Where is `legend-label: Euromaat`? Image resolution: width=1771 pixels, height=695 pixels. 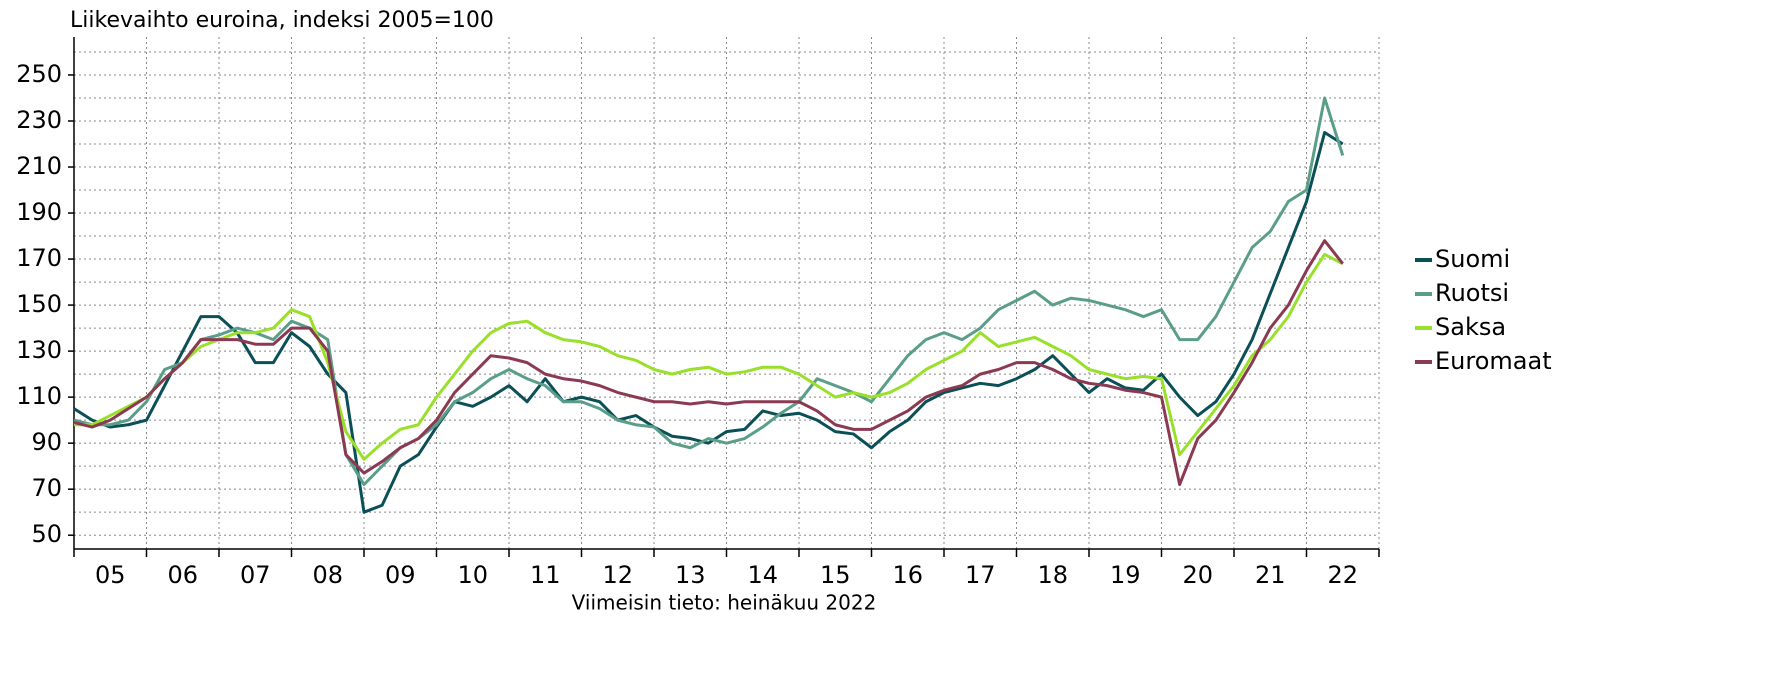 legend-label: Euromaat is located at coordinates (1493, 361).